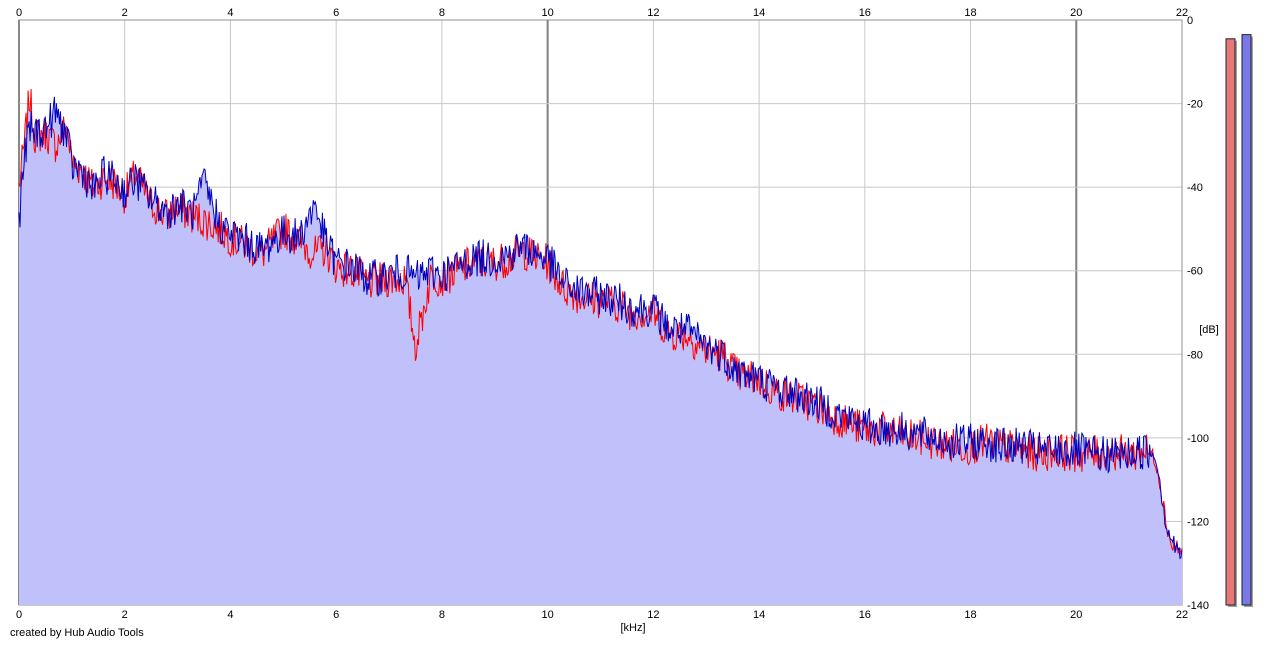 This screenshot has width=1266, height=645. What do you see at coordinates (865, 13) in the screenshot?
I see `x-tick-label-top: 16` at bounding box center [865, 13].